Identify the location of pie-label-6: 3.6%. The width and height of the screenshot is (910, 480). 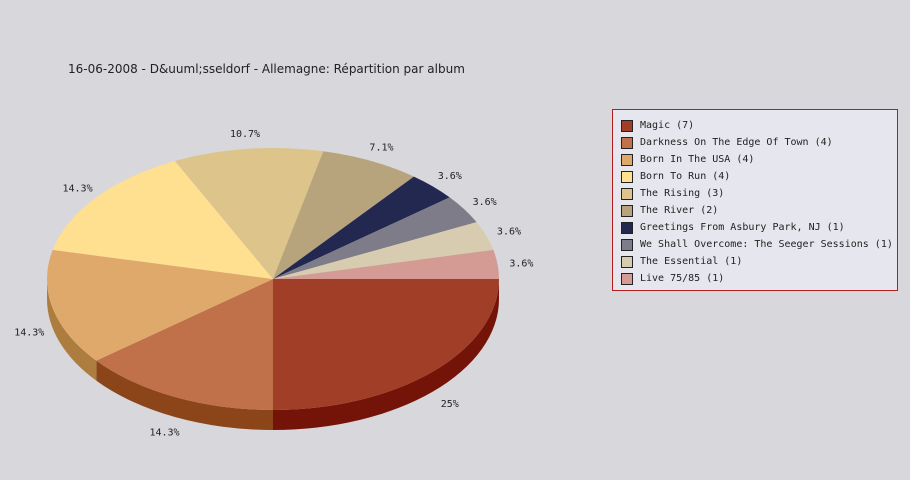
(450, 176).